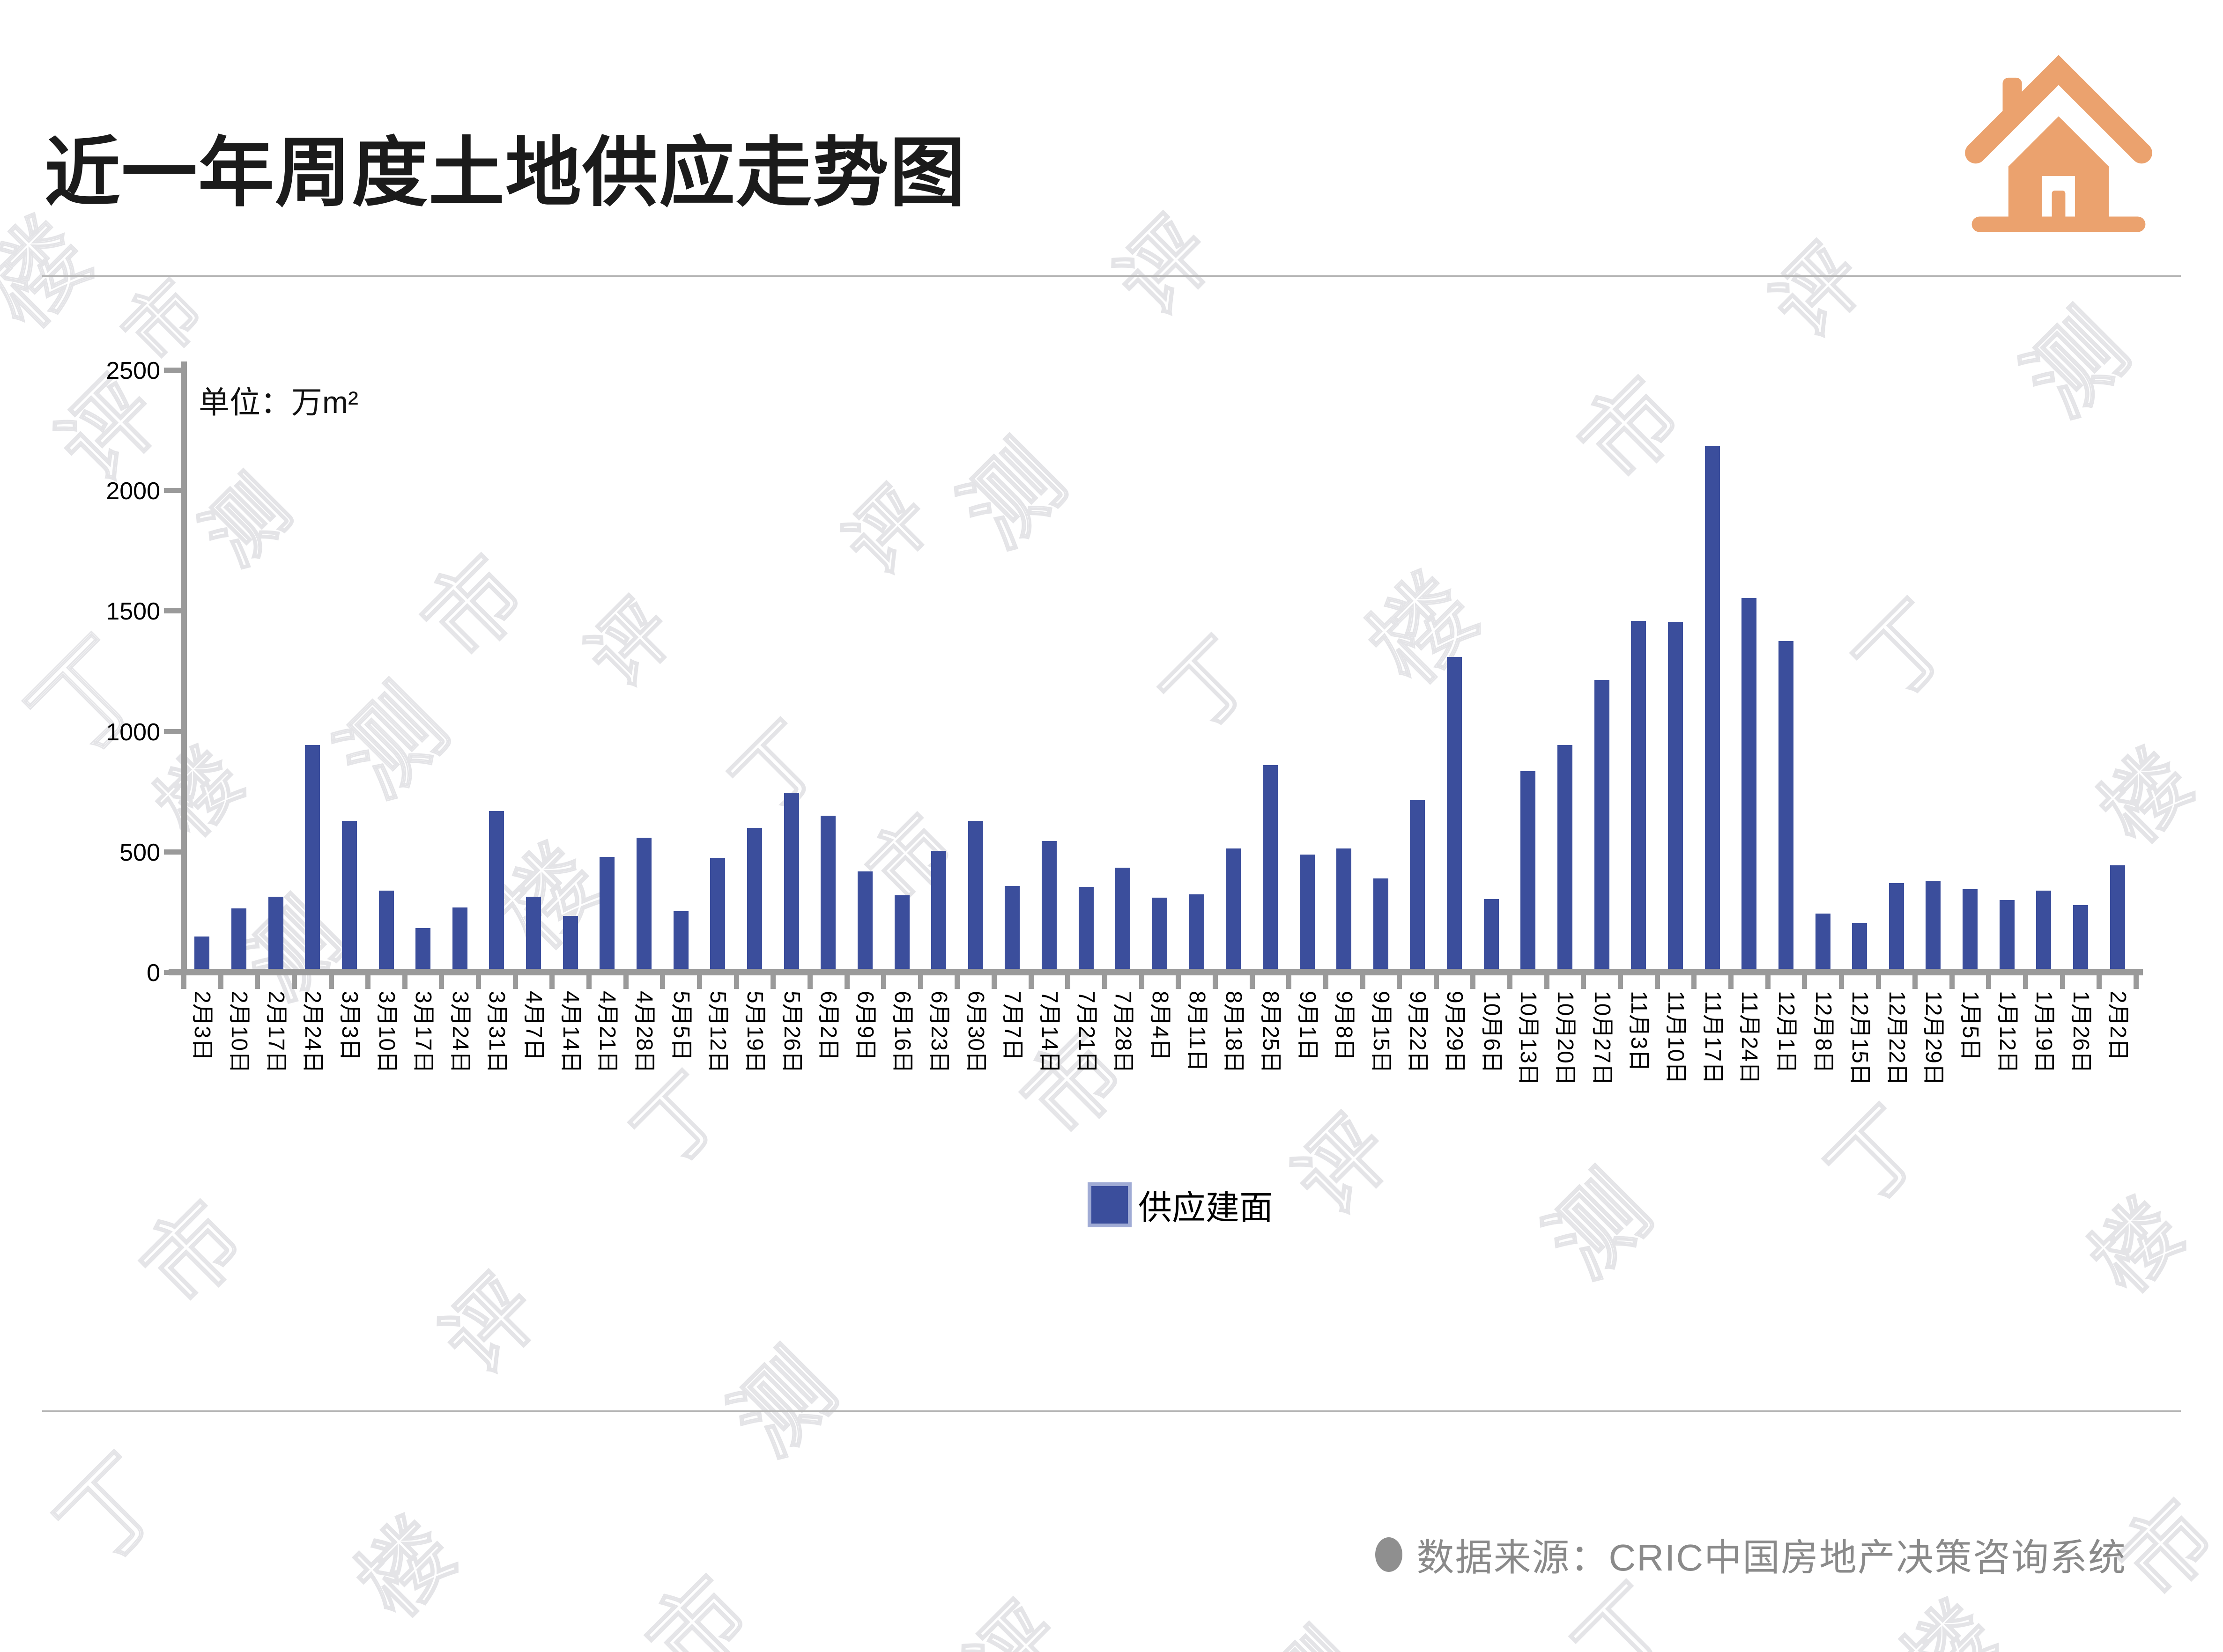 This screenshot has height=1652, width=2223. I want to click on x-category-label: 9月1日, so click(1307, 1026).